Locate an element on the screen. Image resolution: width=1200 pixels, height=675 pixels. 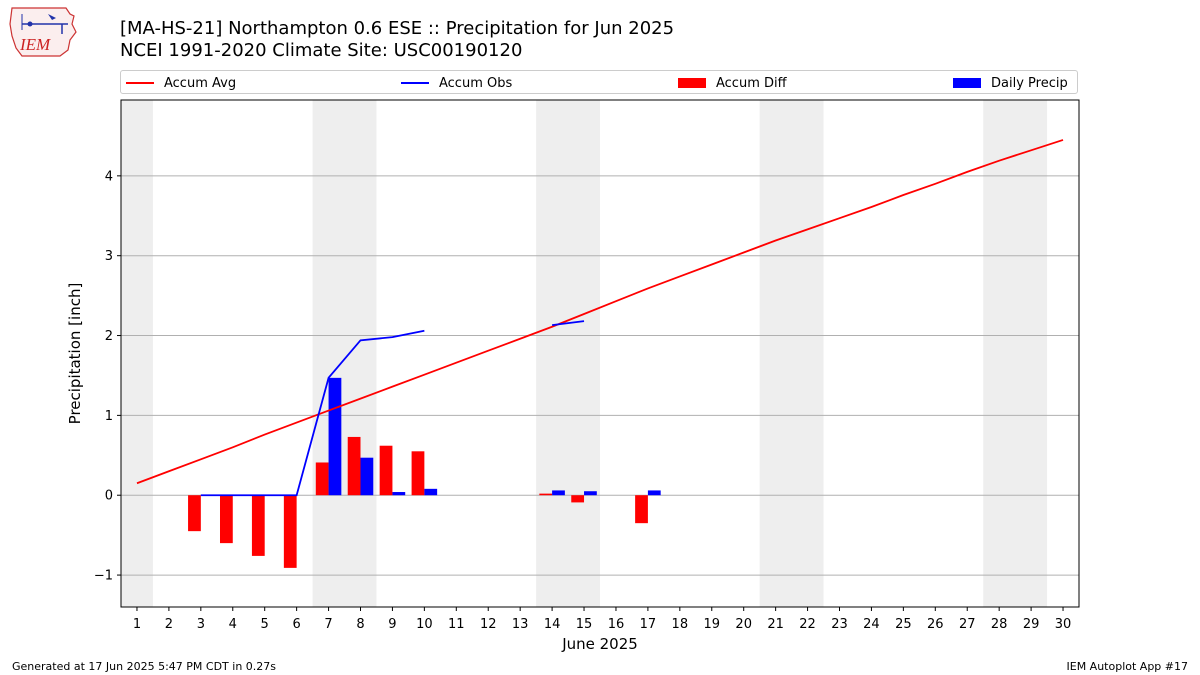
x-tick-label: 20 is located at coordinates (743, 624).